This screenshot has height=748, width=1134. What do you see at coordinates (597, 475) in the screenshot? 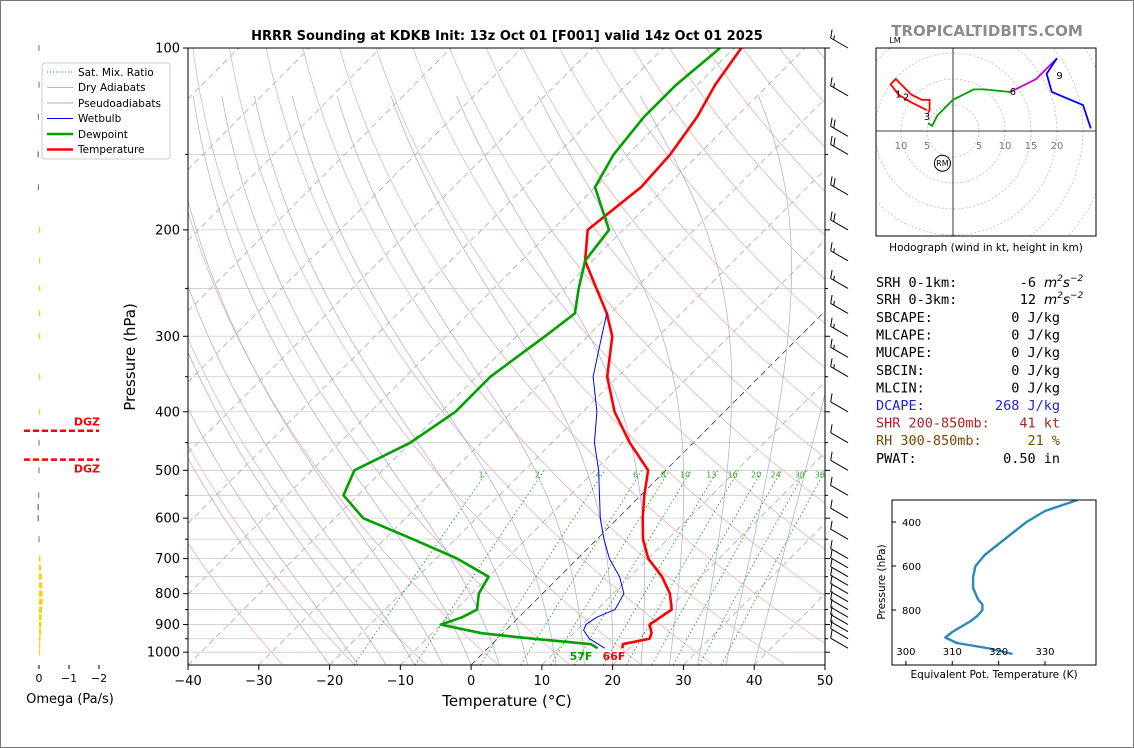
I see `mixing-ratio-label: 4` at bounding box center [597, 475].